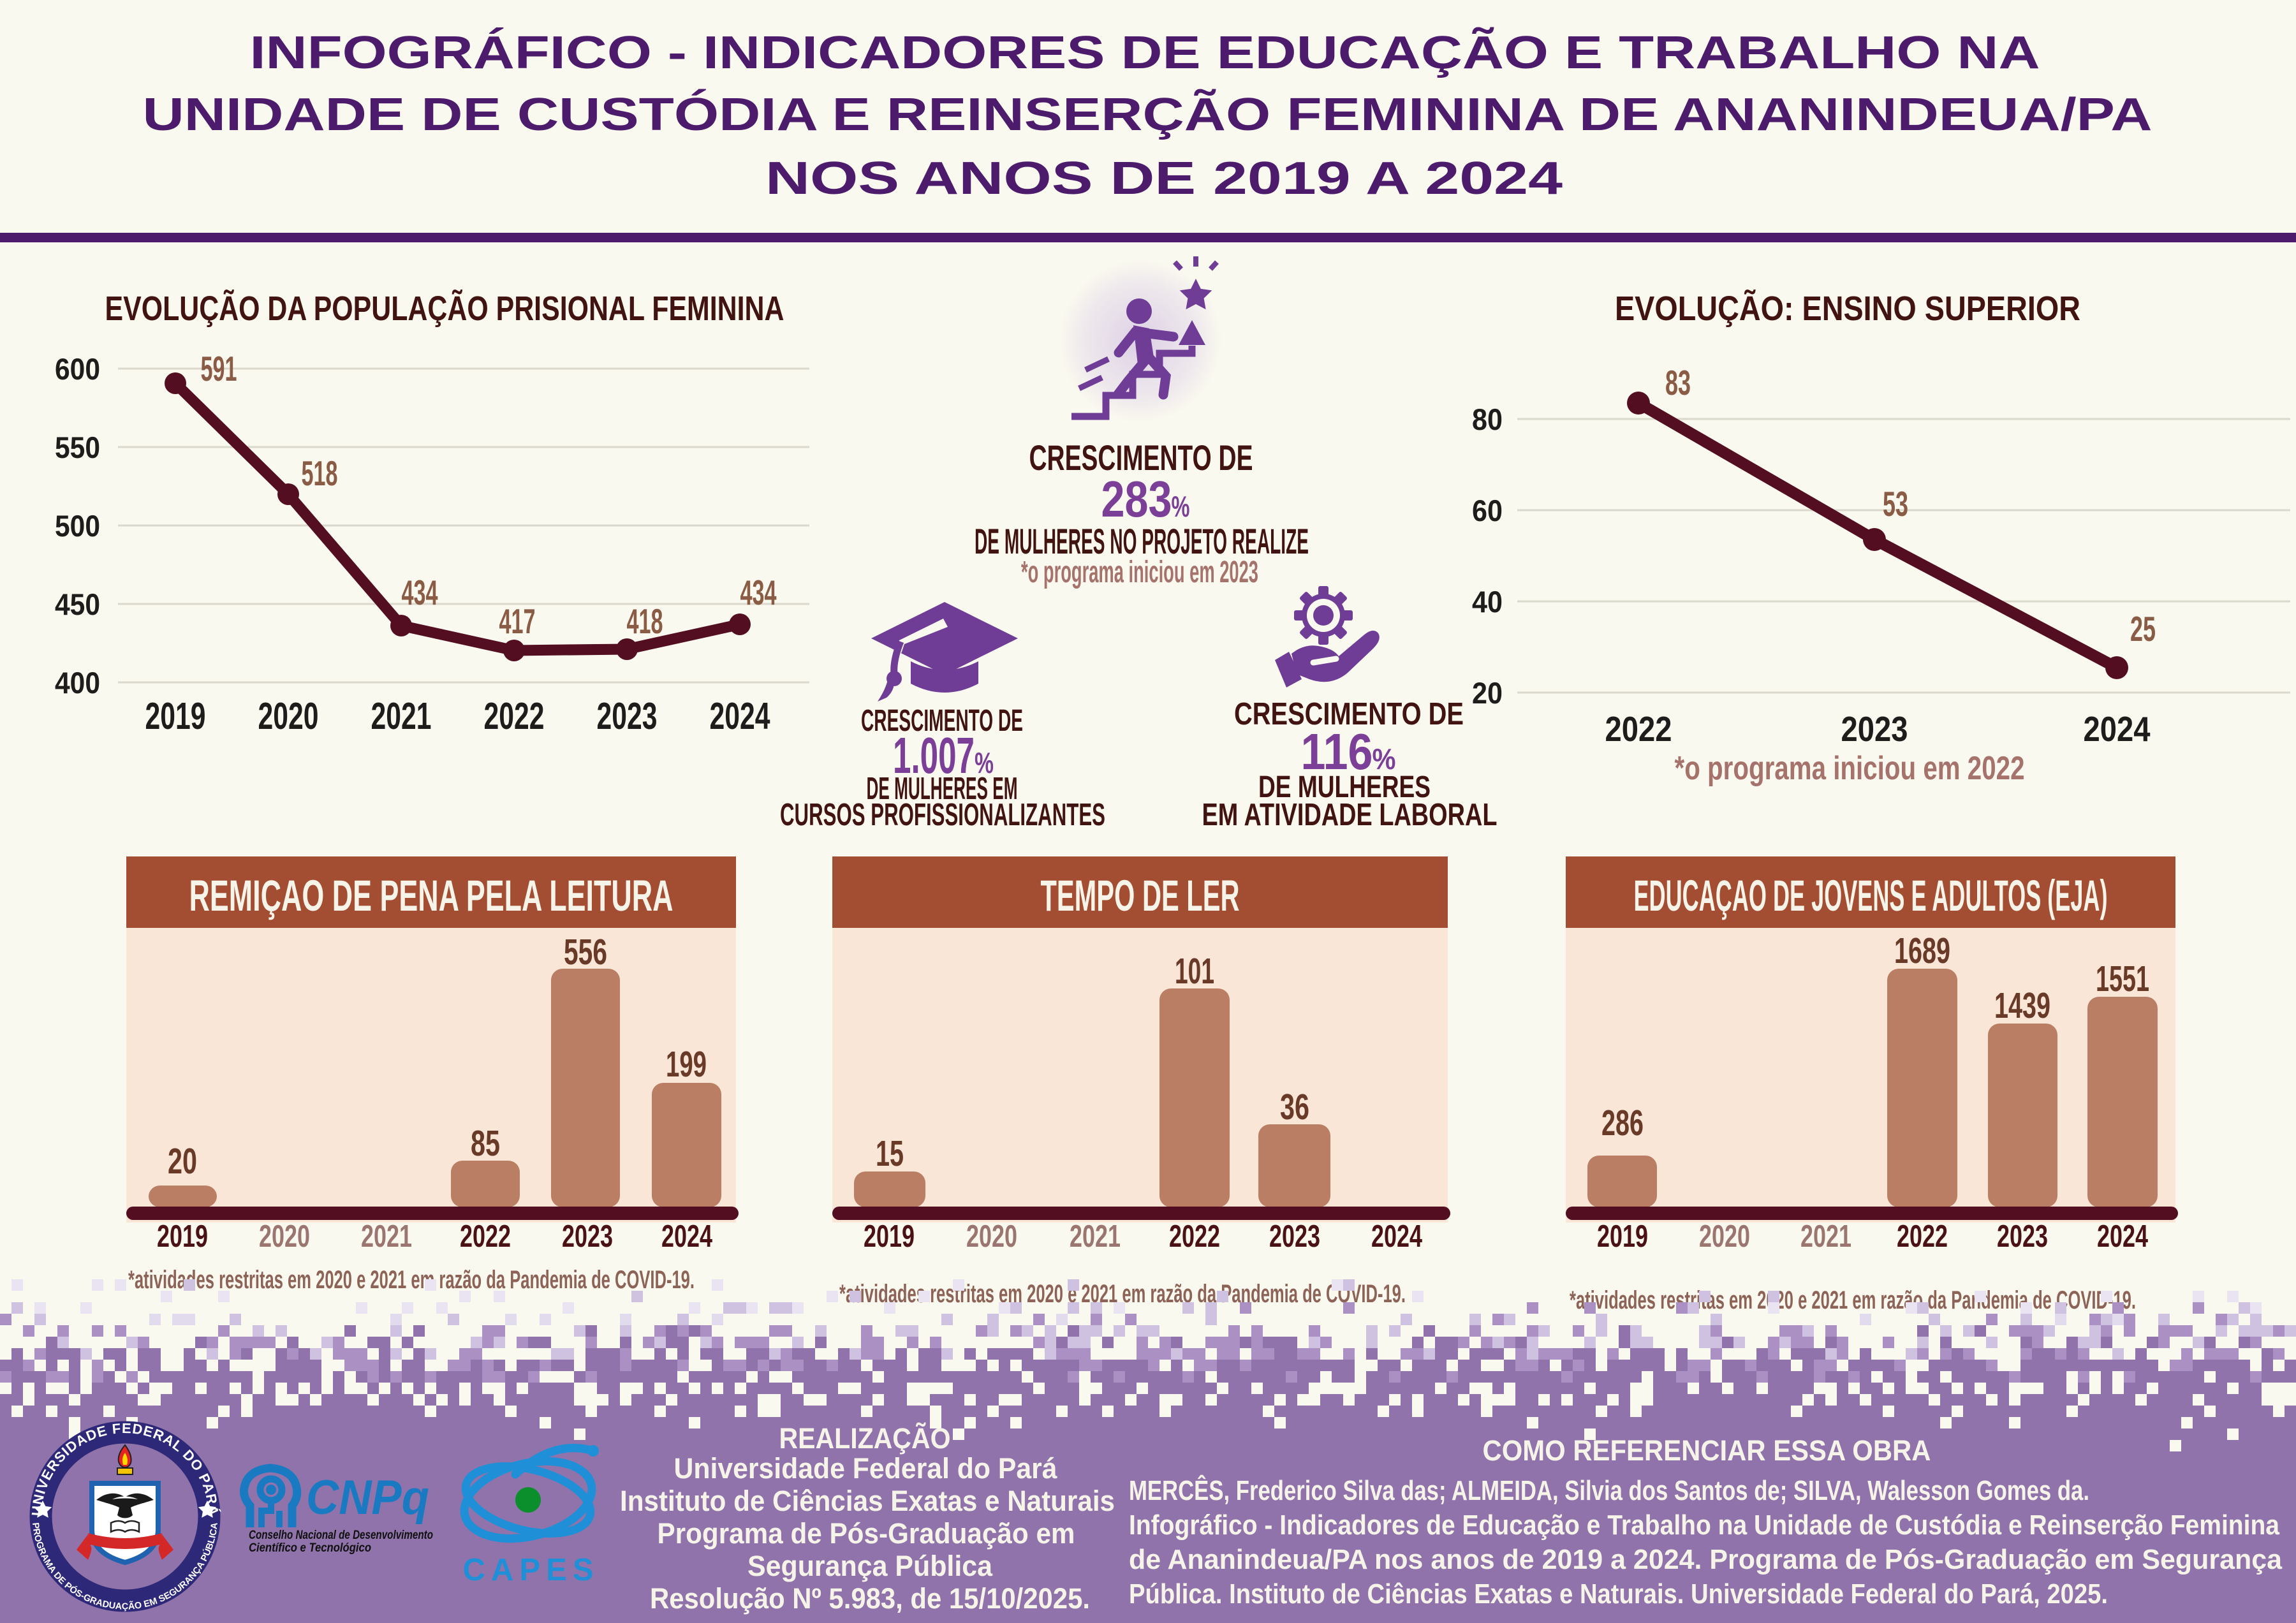  I want to click on svg-text: DE MULHERES EM, so click(942, 789).